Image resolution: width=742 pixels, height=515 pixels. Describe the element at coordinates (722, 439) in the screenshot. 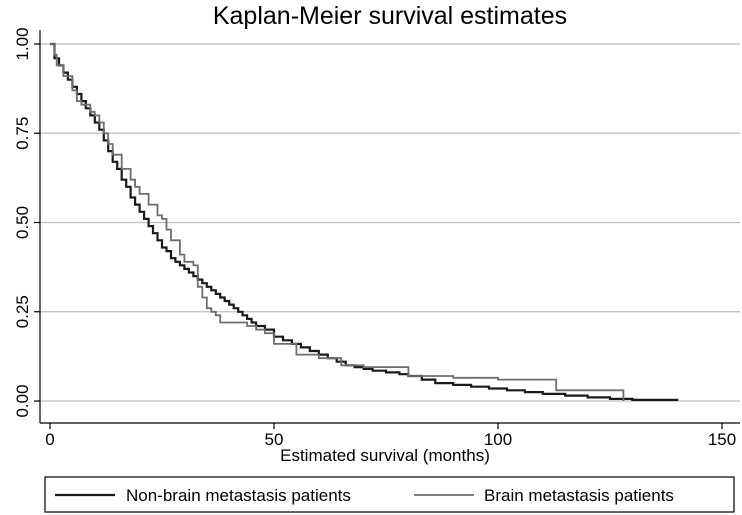

I see `x-tick-label: 150` at that location.